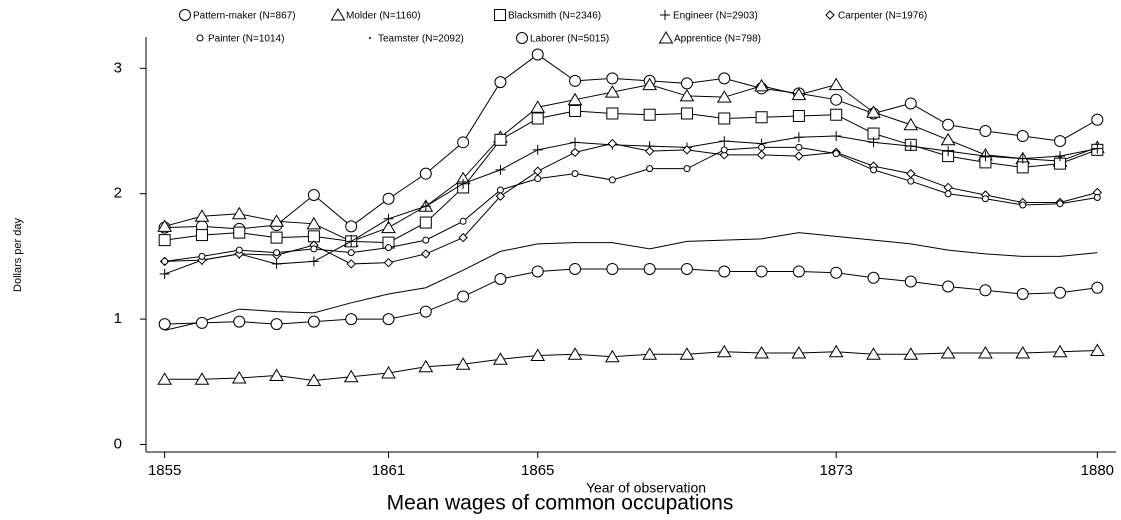  I want to click on legend-label: Teamster (N=2092), so click(421, 39).